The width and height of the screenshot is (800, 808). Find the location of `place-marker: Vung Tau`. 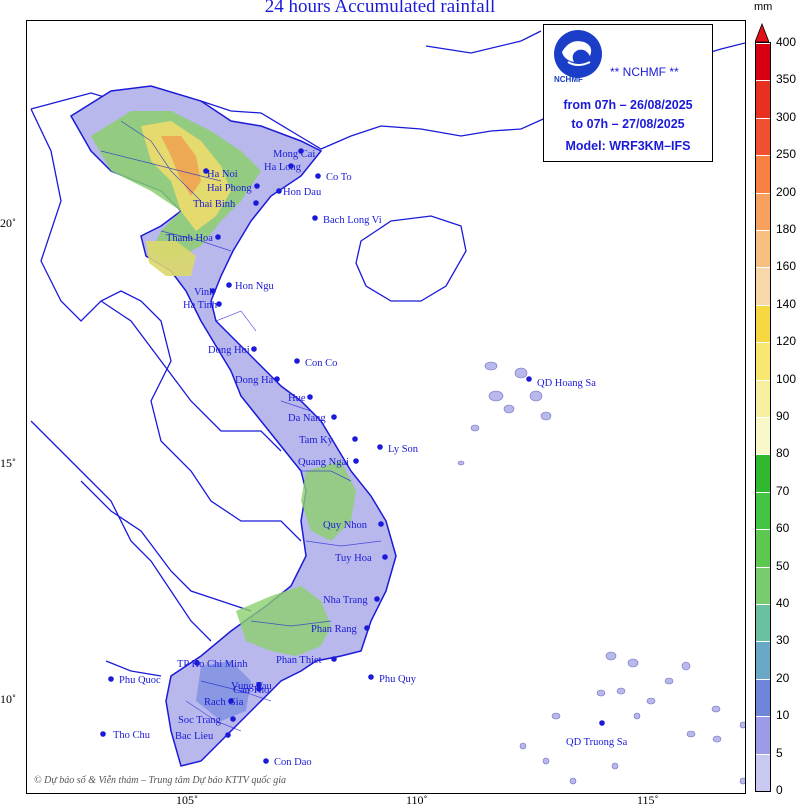

place-marker: Vung Tau is located at coordinates (251, 686).